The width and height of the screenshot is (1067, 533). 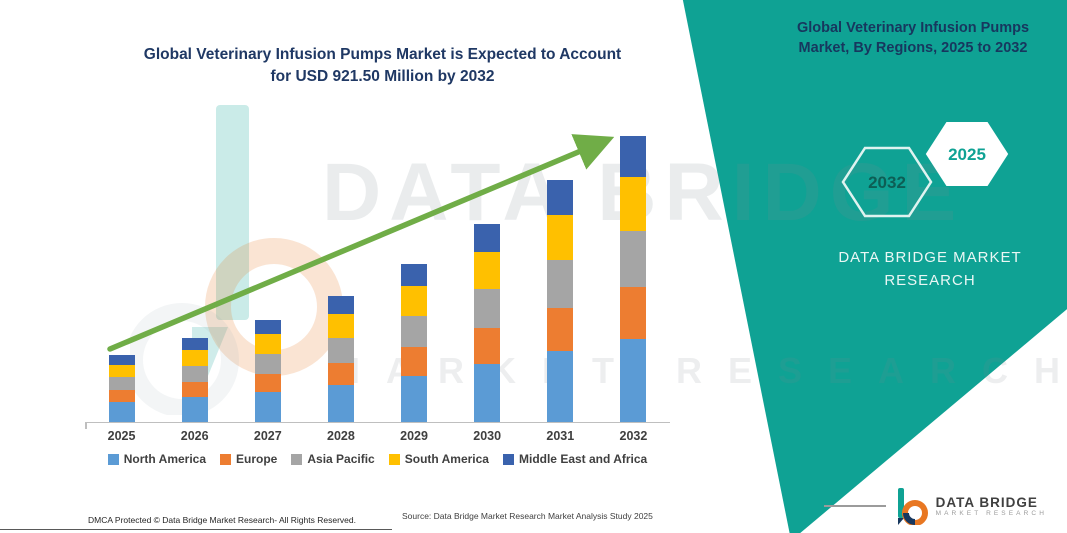 I want to click on footer-divider, so click(x=196, y=529).